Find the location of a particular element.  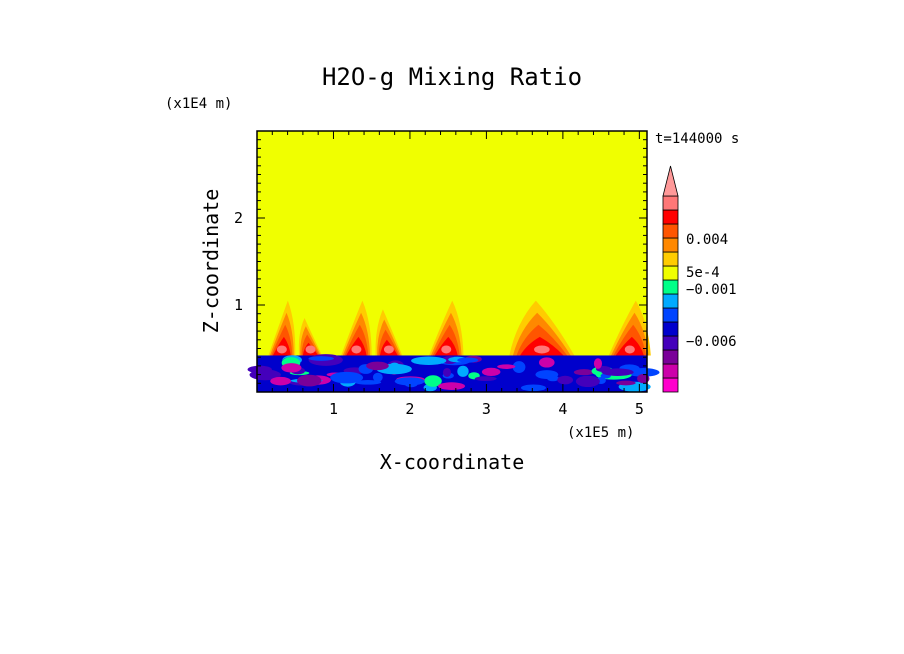

chart-title: H2O-g Mixing Ratio is located at coordinates (452, 77).